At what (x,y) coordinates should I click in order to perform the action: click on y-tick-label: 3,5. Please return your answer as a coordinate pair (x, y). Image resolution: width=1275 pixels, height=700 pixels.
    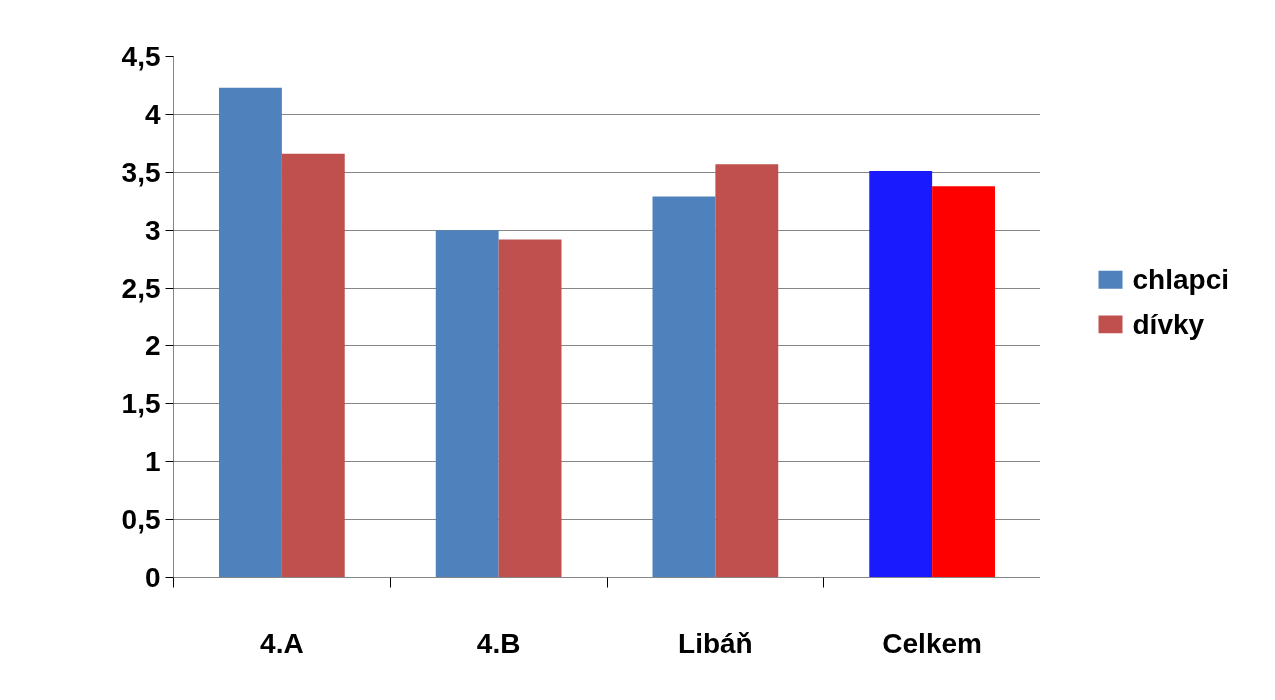
    Looking at the image, I should click on (141, 172).